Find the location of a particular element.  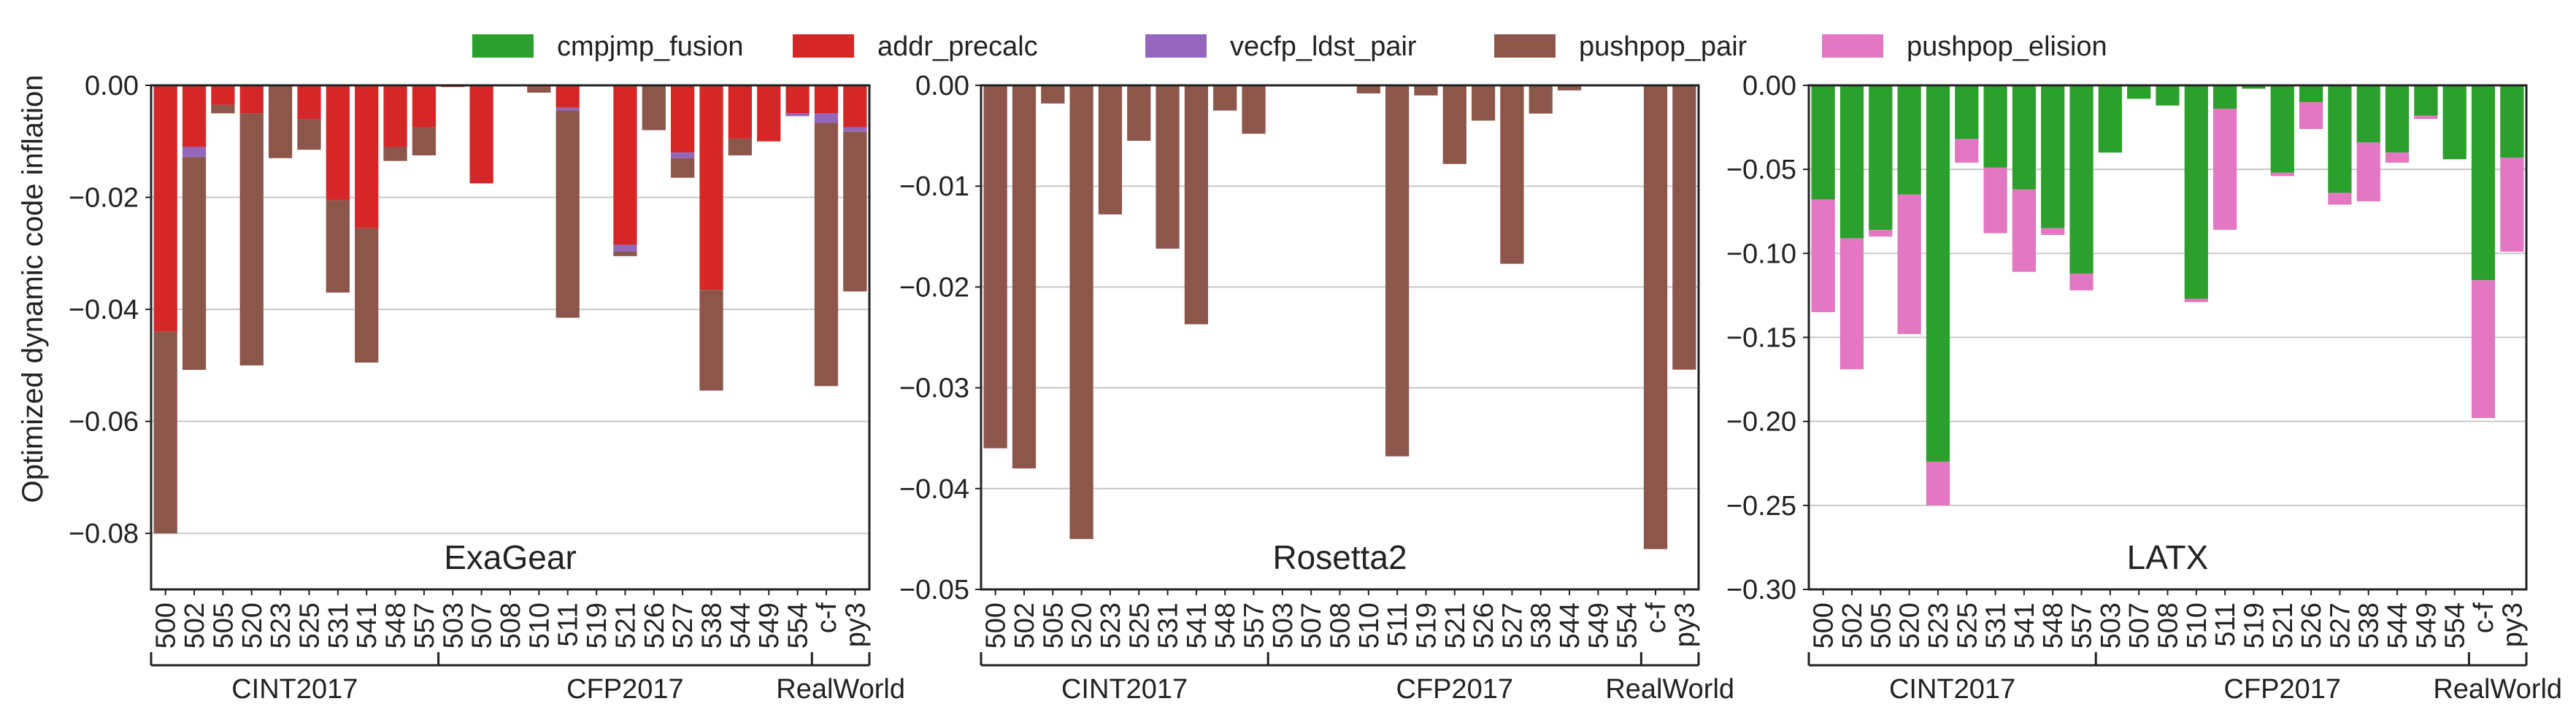

legend-item-pushpop_pair: pushpop_pair is located at coordinates (1621, 46).